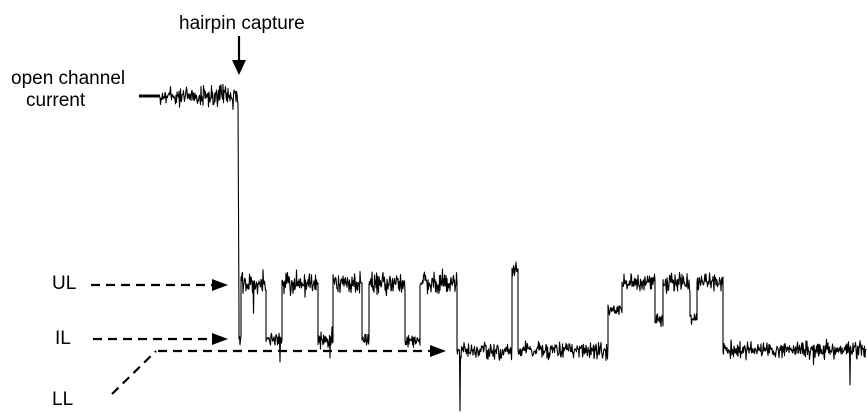  Describe the element at coordinates (64, 283) in the screenshot. I see `ul-label: UL` at that location.